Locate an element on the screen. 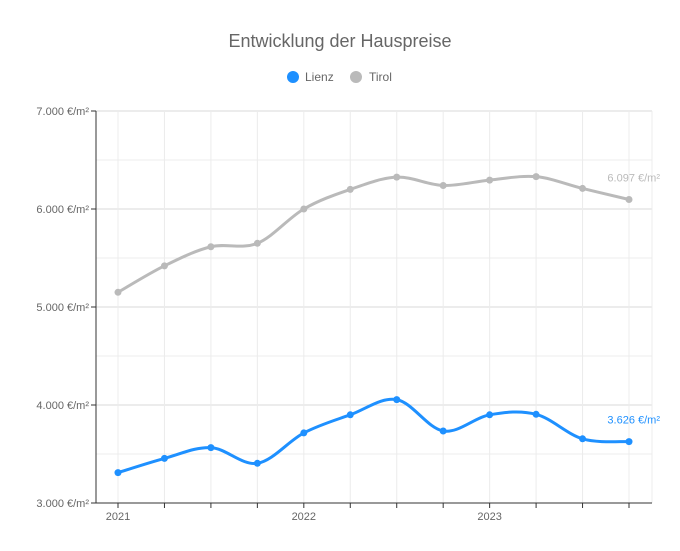  end-label-lienz: 3.626 €/m² is located at coordinates (633, 421).